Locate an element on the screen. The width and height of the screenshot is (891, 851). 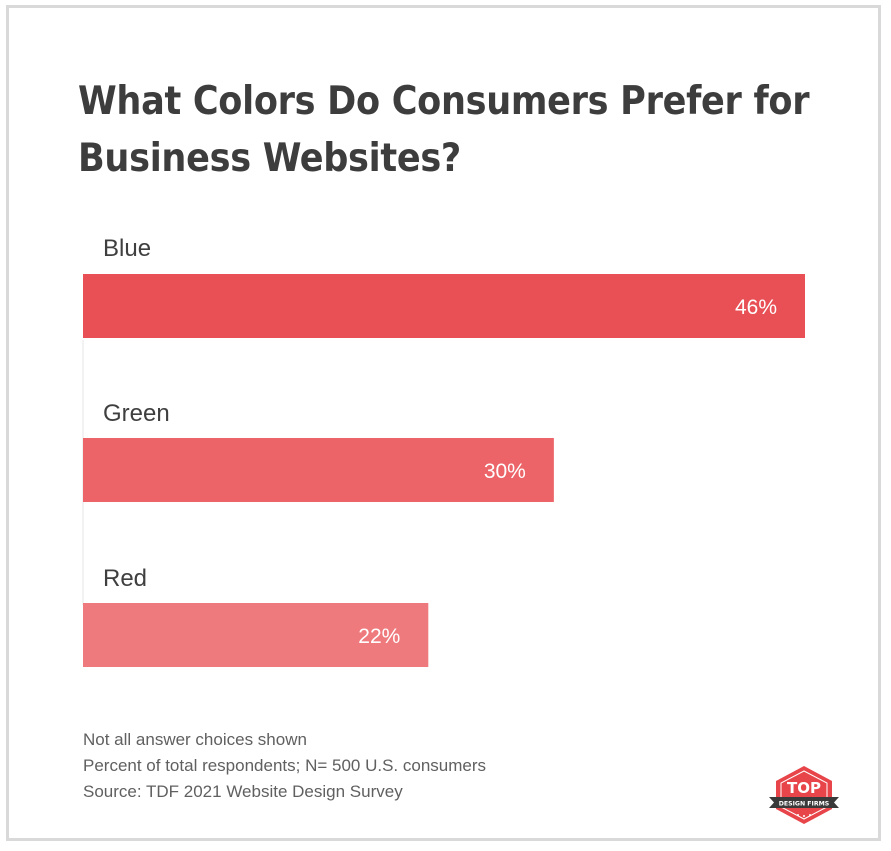
top-design-firms-logo: TOP DESIGN FIRMS is located at coordinates (804, 795).